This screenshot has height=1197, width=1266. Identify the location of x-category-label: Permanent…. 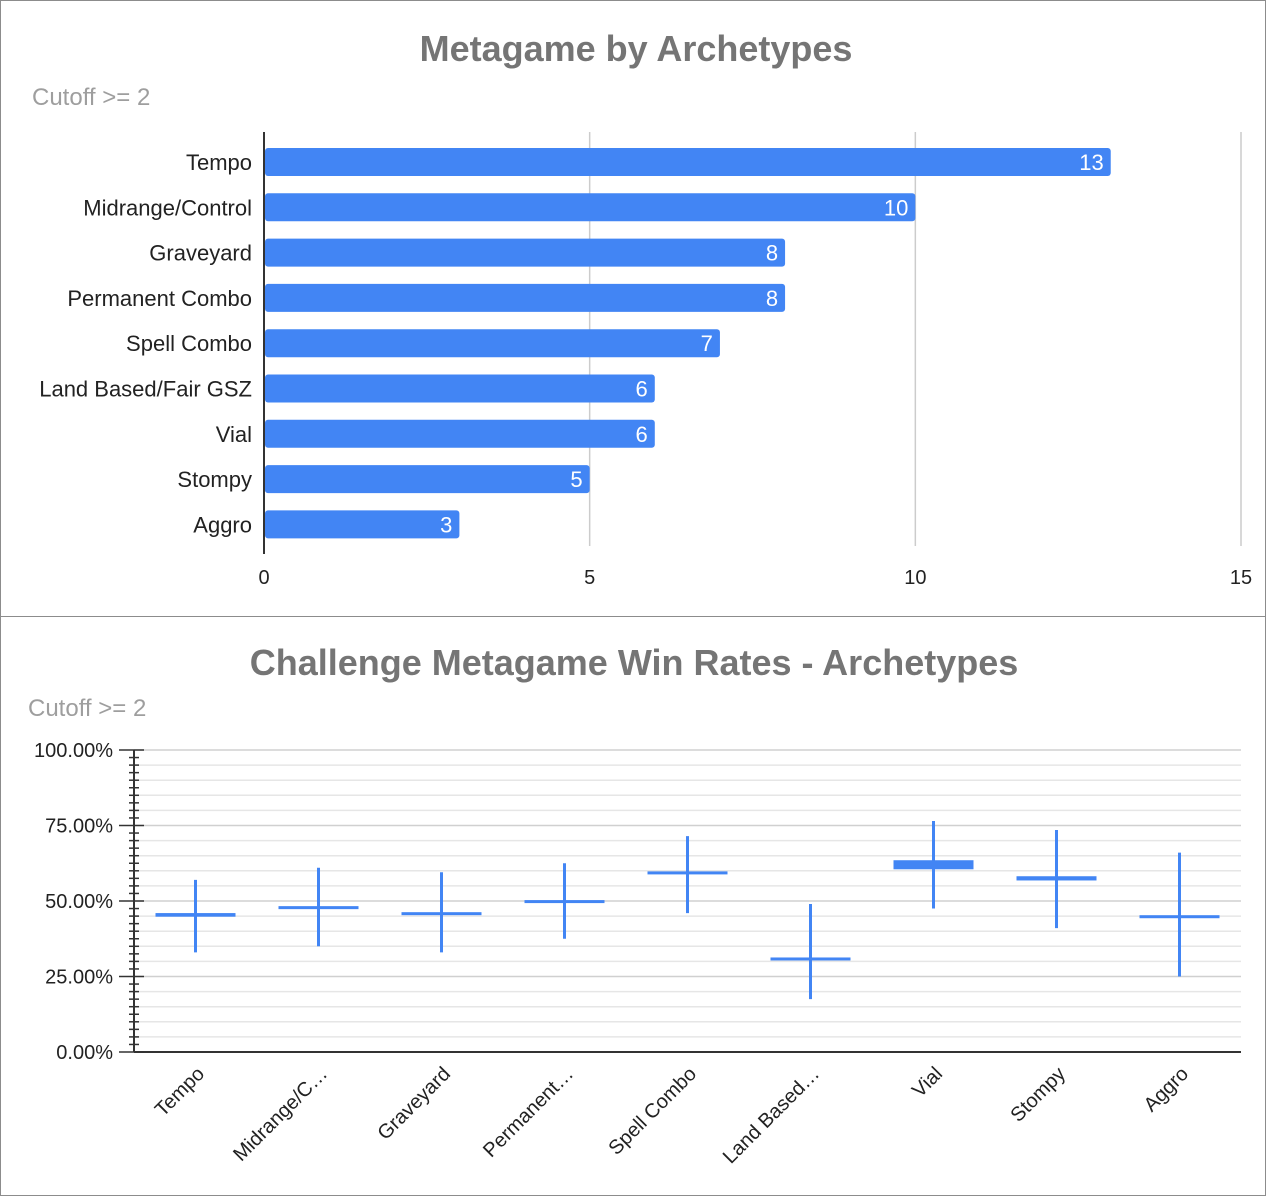
(528, 1112).